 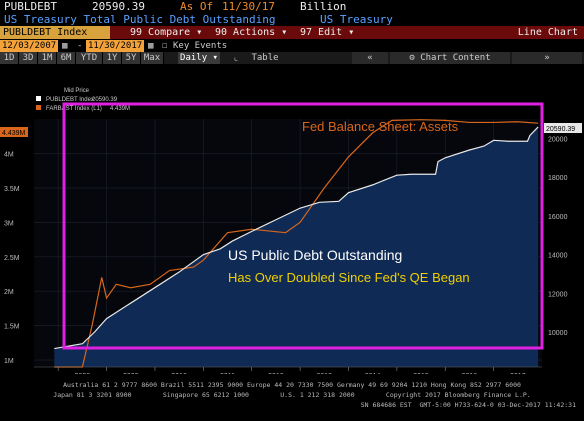 I want to click on unit-label: Billion, so click(x=323, y=6).